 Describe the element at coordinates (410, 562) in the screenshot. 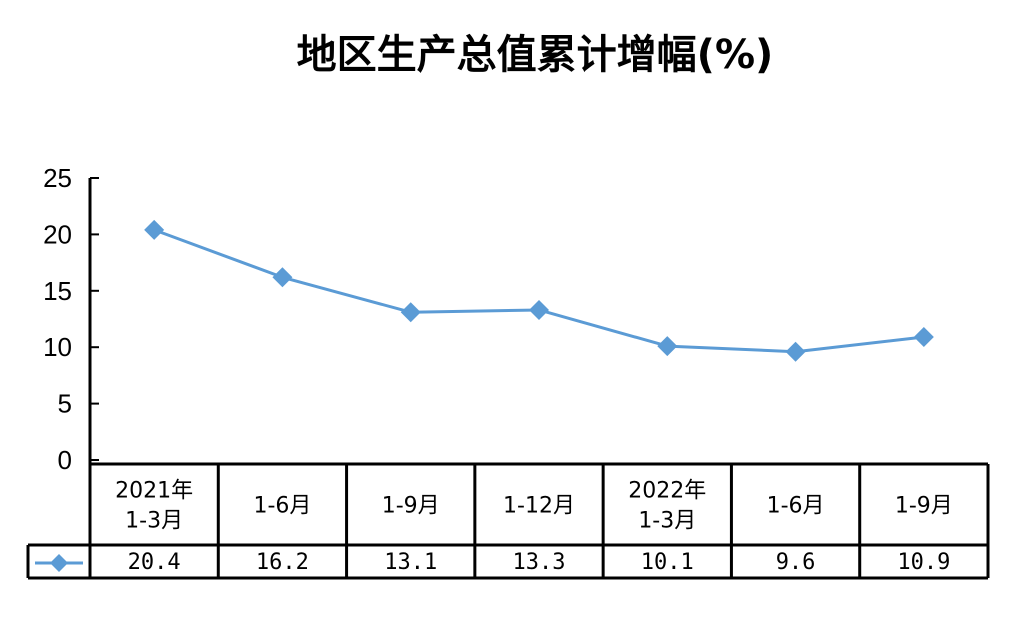

I see `data-value-label: 13.1` at that location.